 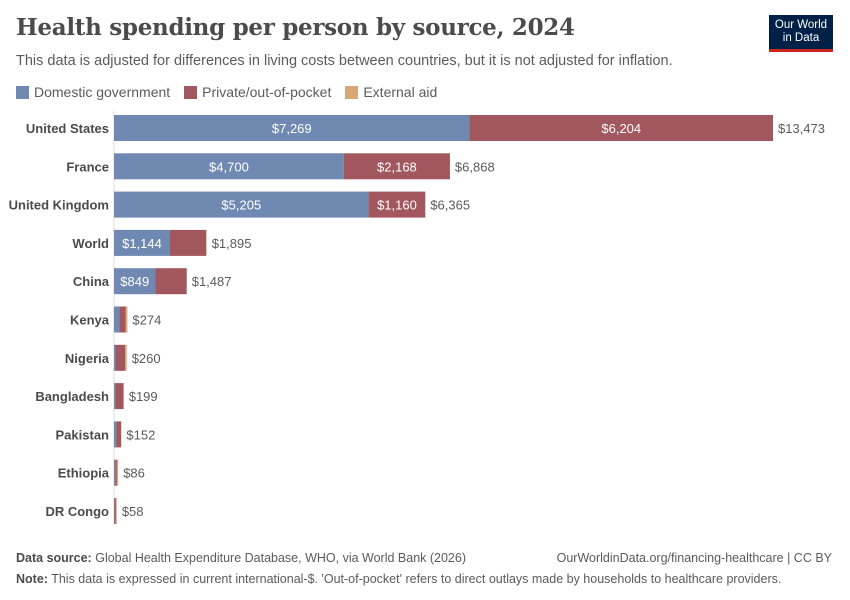 I want to click on bar-value-label: $1,144, so click(x=142, y=243).